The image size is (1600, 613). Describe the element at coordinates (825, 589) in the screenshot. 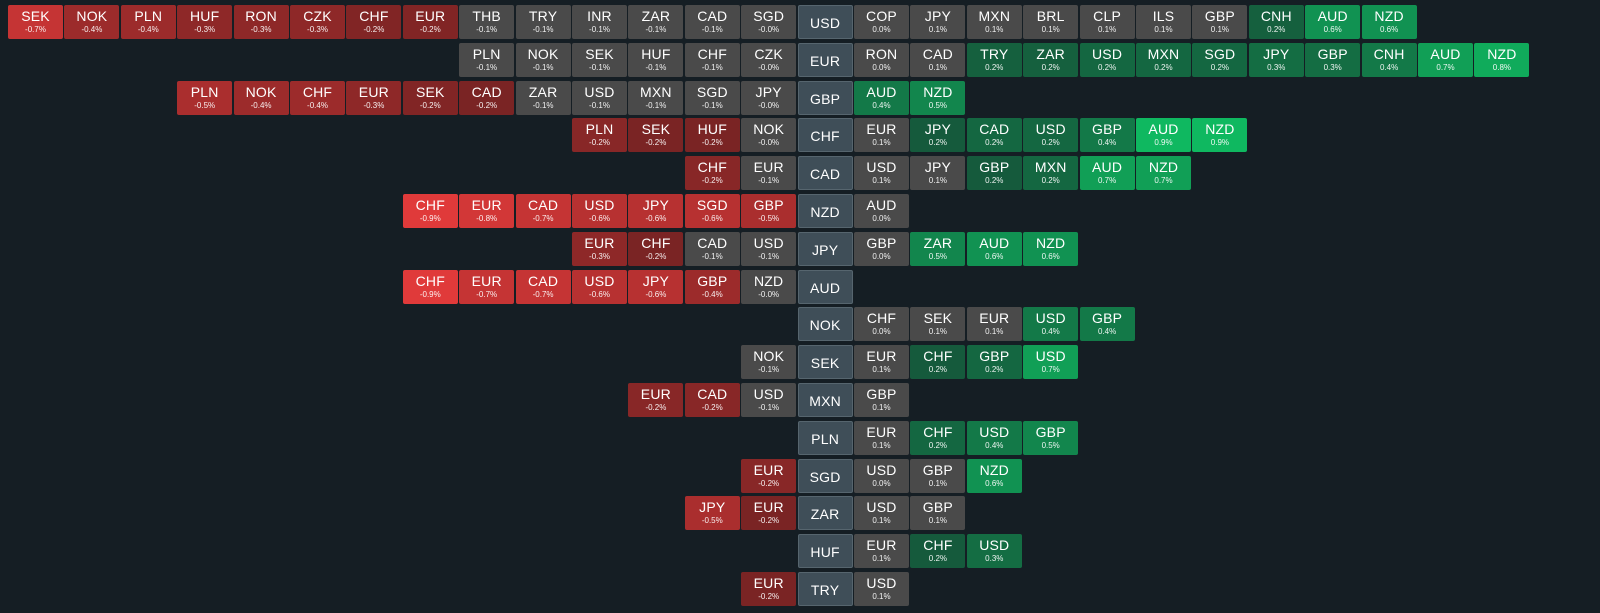

I see `base-currency-try: TRY` at that location.